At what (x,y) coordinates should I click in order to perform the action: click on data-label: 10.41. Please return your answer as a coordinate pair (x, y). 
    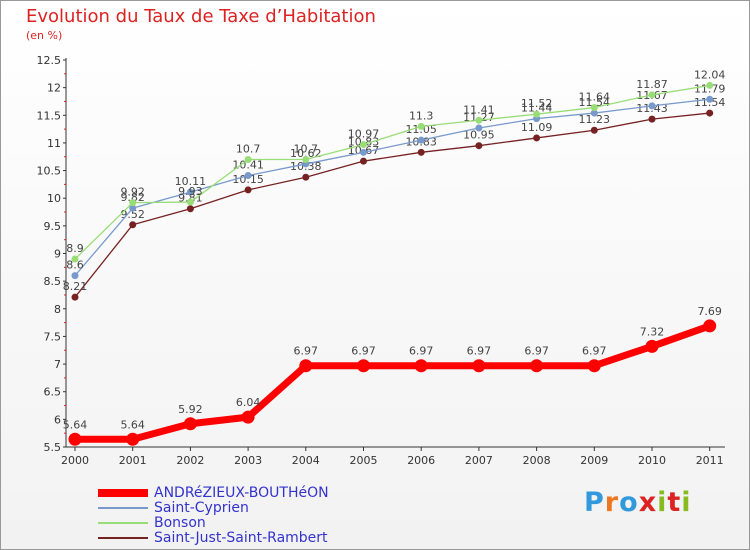
    Looking at the image, I should click on (248, 165).